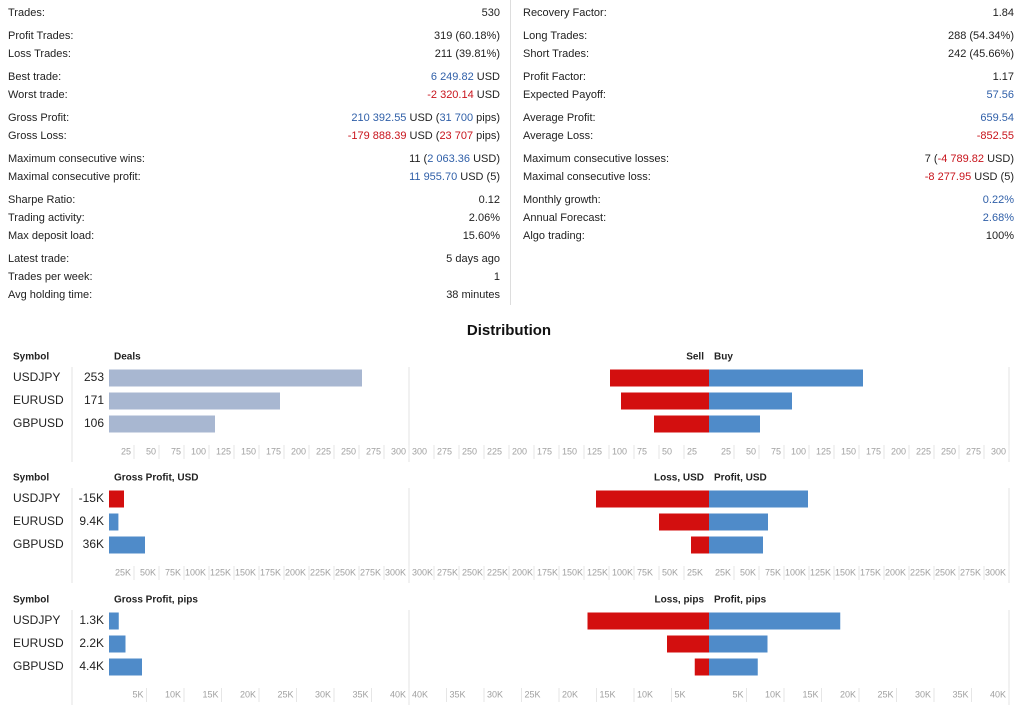 The width and height of the screenshot is (1024, 708). What do you see at coordinates (992, 177) in the screenshot?
I see `stat-value-part: USD (5)` at bounding box center [992, 177].